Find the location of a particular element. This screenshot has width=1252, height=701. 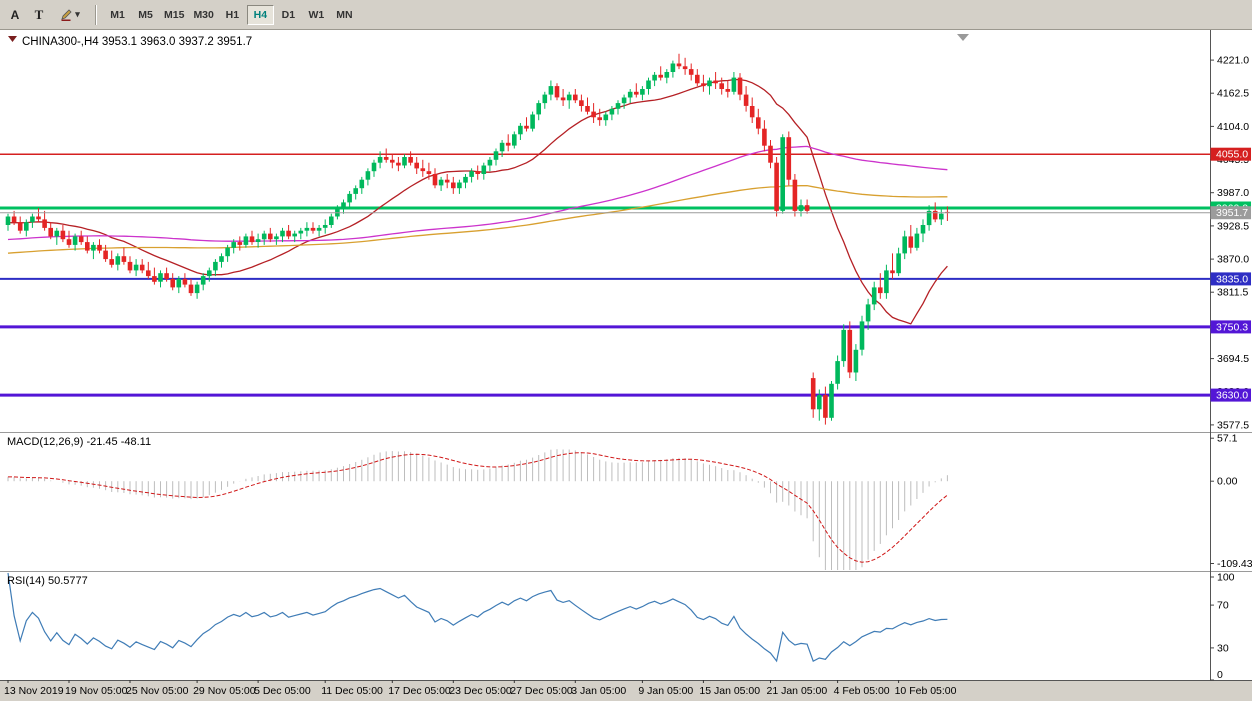

timeframe-button-mn: MN is located at coordinates (344, 14).